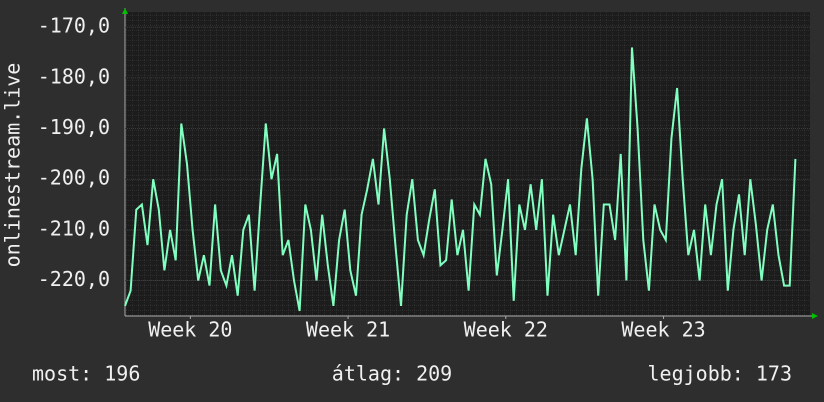  What do you see at coordinates (663, 330) in the screenshot?
I see `x-tick-label: Week 23` at bounding box center [663, 330].